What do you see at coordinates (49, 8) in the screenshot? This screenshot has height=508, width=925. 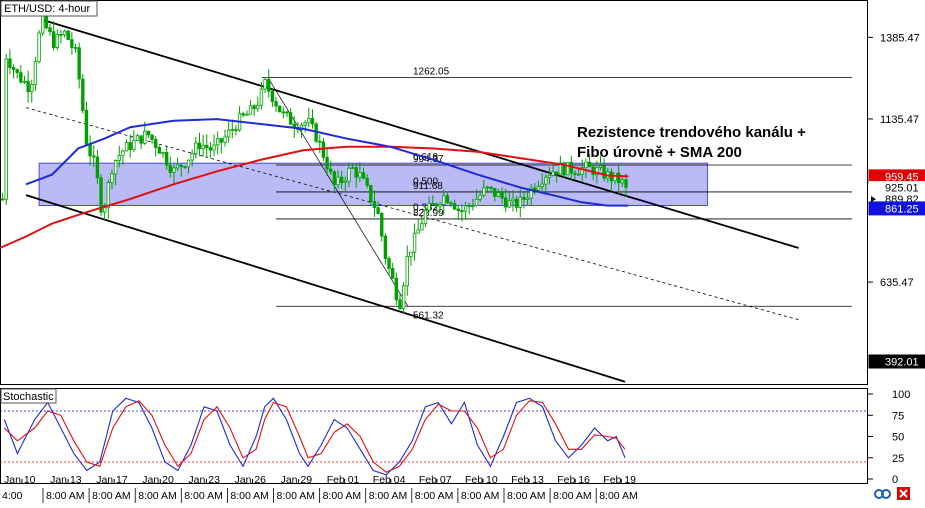 I see `symbol-label-box` at bounding box center [49, 8].